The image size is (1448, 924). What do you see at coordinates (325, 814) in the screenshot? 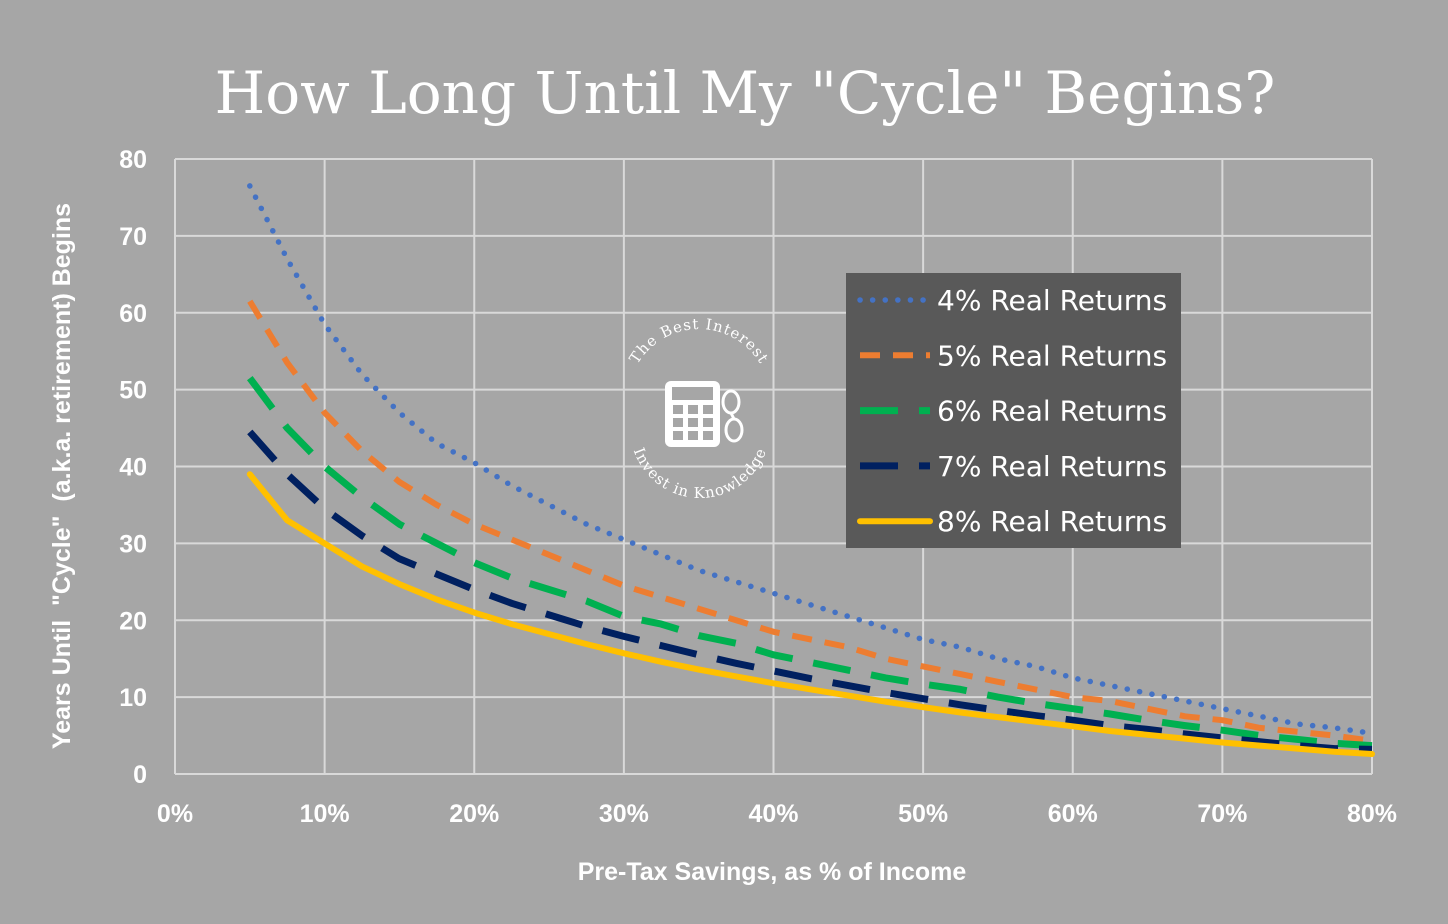
I see `x-tick-label: 10%` at bounding box center [325, 814].